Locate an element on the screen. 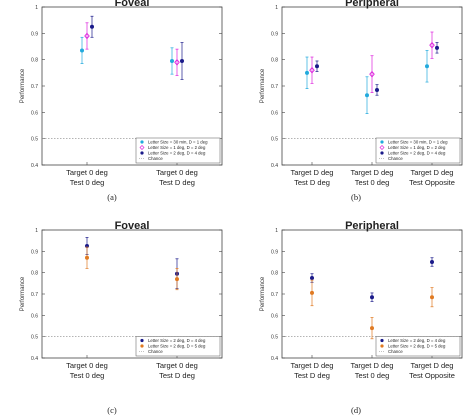 The height and width of the screenshot is (420, 474). legend-label: Letter Size = 2 deg, D = 5 deg is located at coordinates (417, 346).